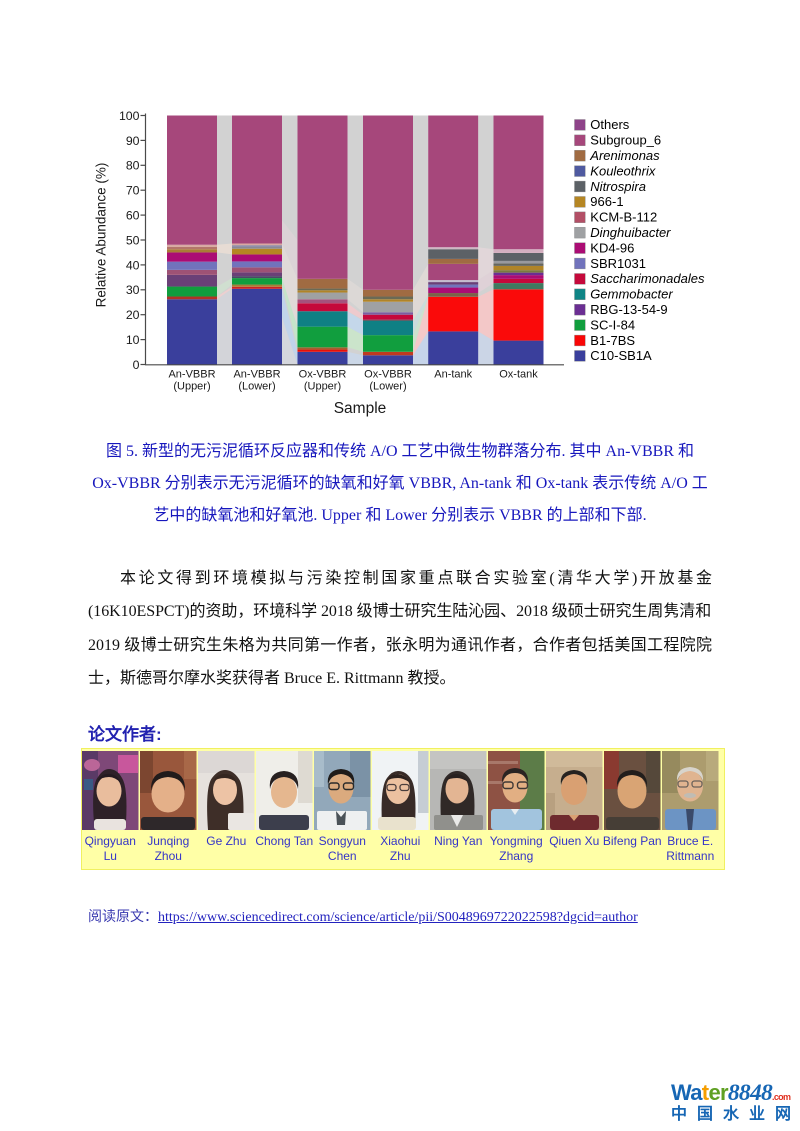  Describe the element at coordinates (630, 232) in the screenshot. I see `svg-text: Dinghuibacter` at that location.